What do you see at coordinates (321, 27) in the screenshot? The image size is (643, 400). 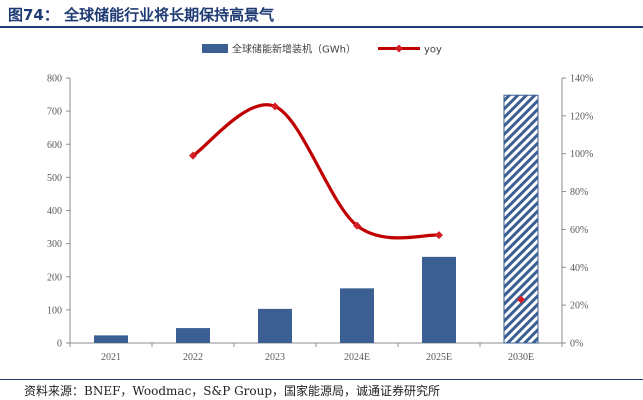 I see `title-divider` at bounding box center [321, 27].